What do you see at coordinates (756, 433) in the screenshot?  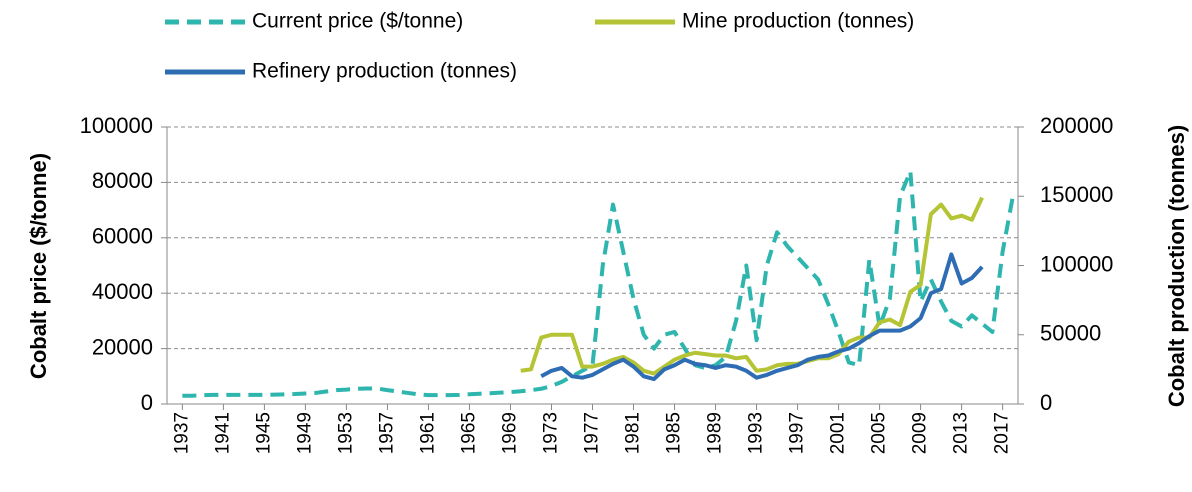 I see `x-tick-label: 1993` at bounding box center [756, 433].